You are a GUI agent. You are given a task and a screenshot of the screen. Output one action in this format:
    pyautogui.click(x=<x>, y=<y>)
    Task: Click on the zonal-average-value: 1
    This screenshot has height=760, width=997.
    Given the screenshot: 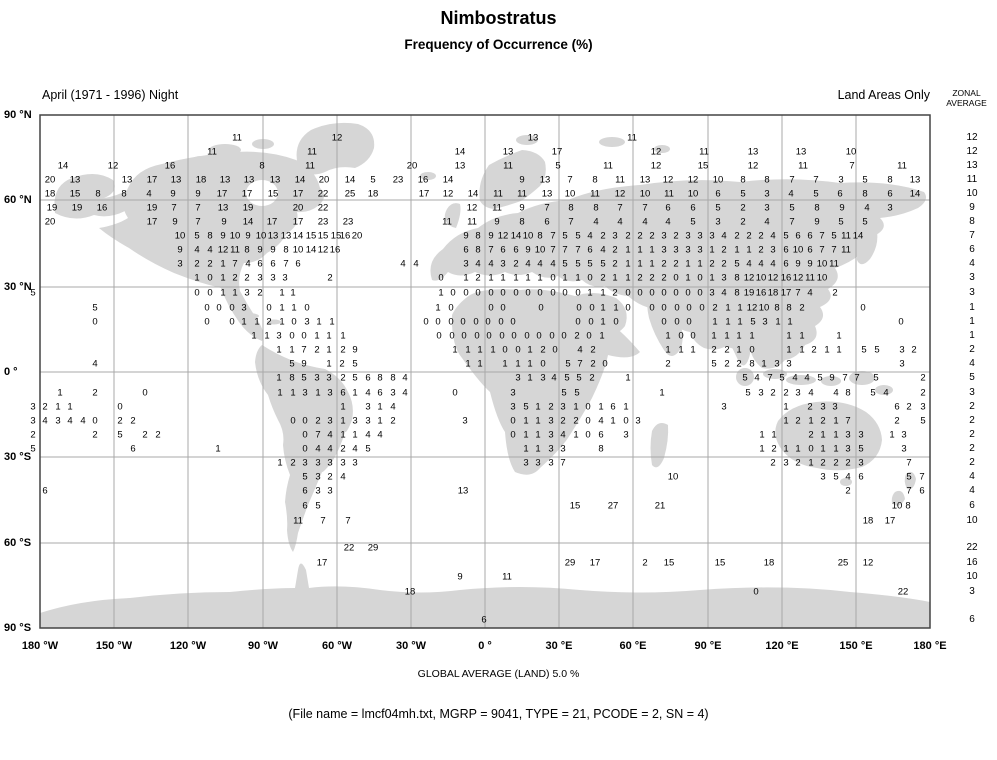 What is the action you would take?
    pyautogui.click(x=972, y=321)
    